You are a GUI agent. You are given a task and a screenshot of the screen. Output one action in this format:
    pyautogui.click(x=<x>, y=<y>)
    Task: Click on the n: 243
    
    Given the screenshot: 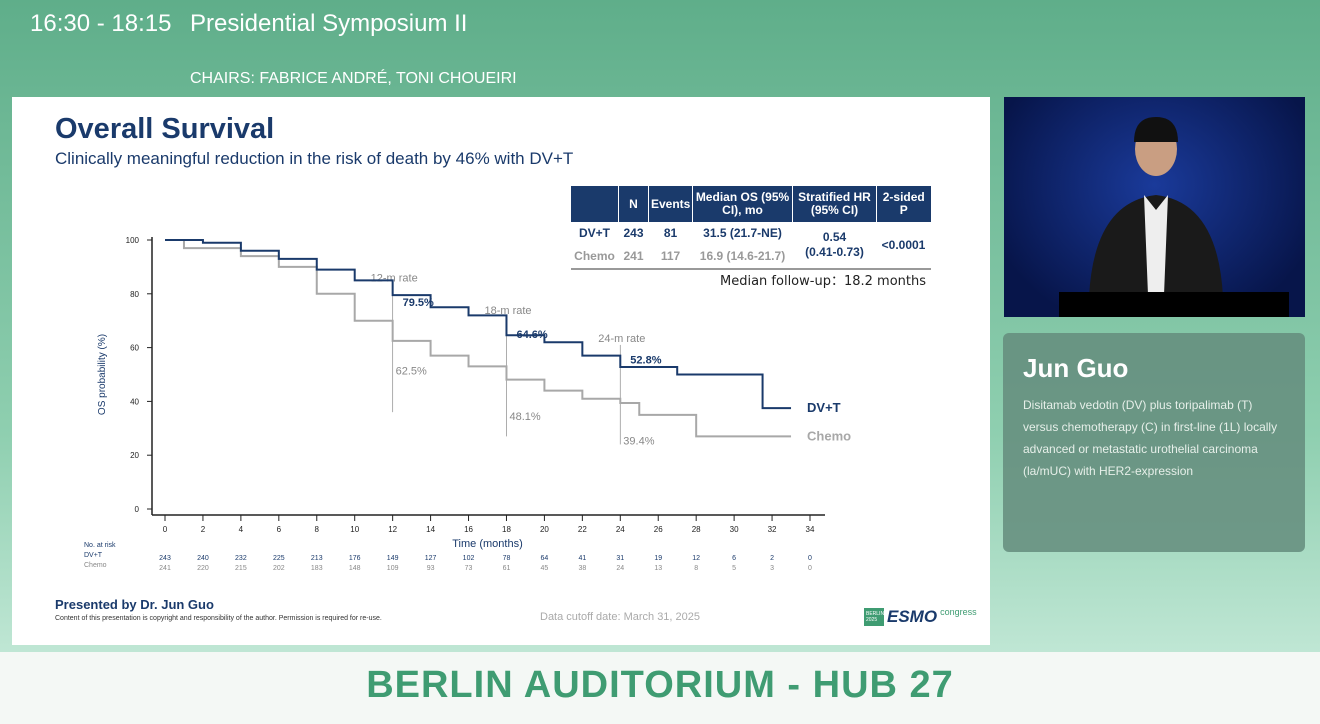 What is the action you would take?
    pyautogui.click(x=633, y=233)
    